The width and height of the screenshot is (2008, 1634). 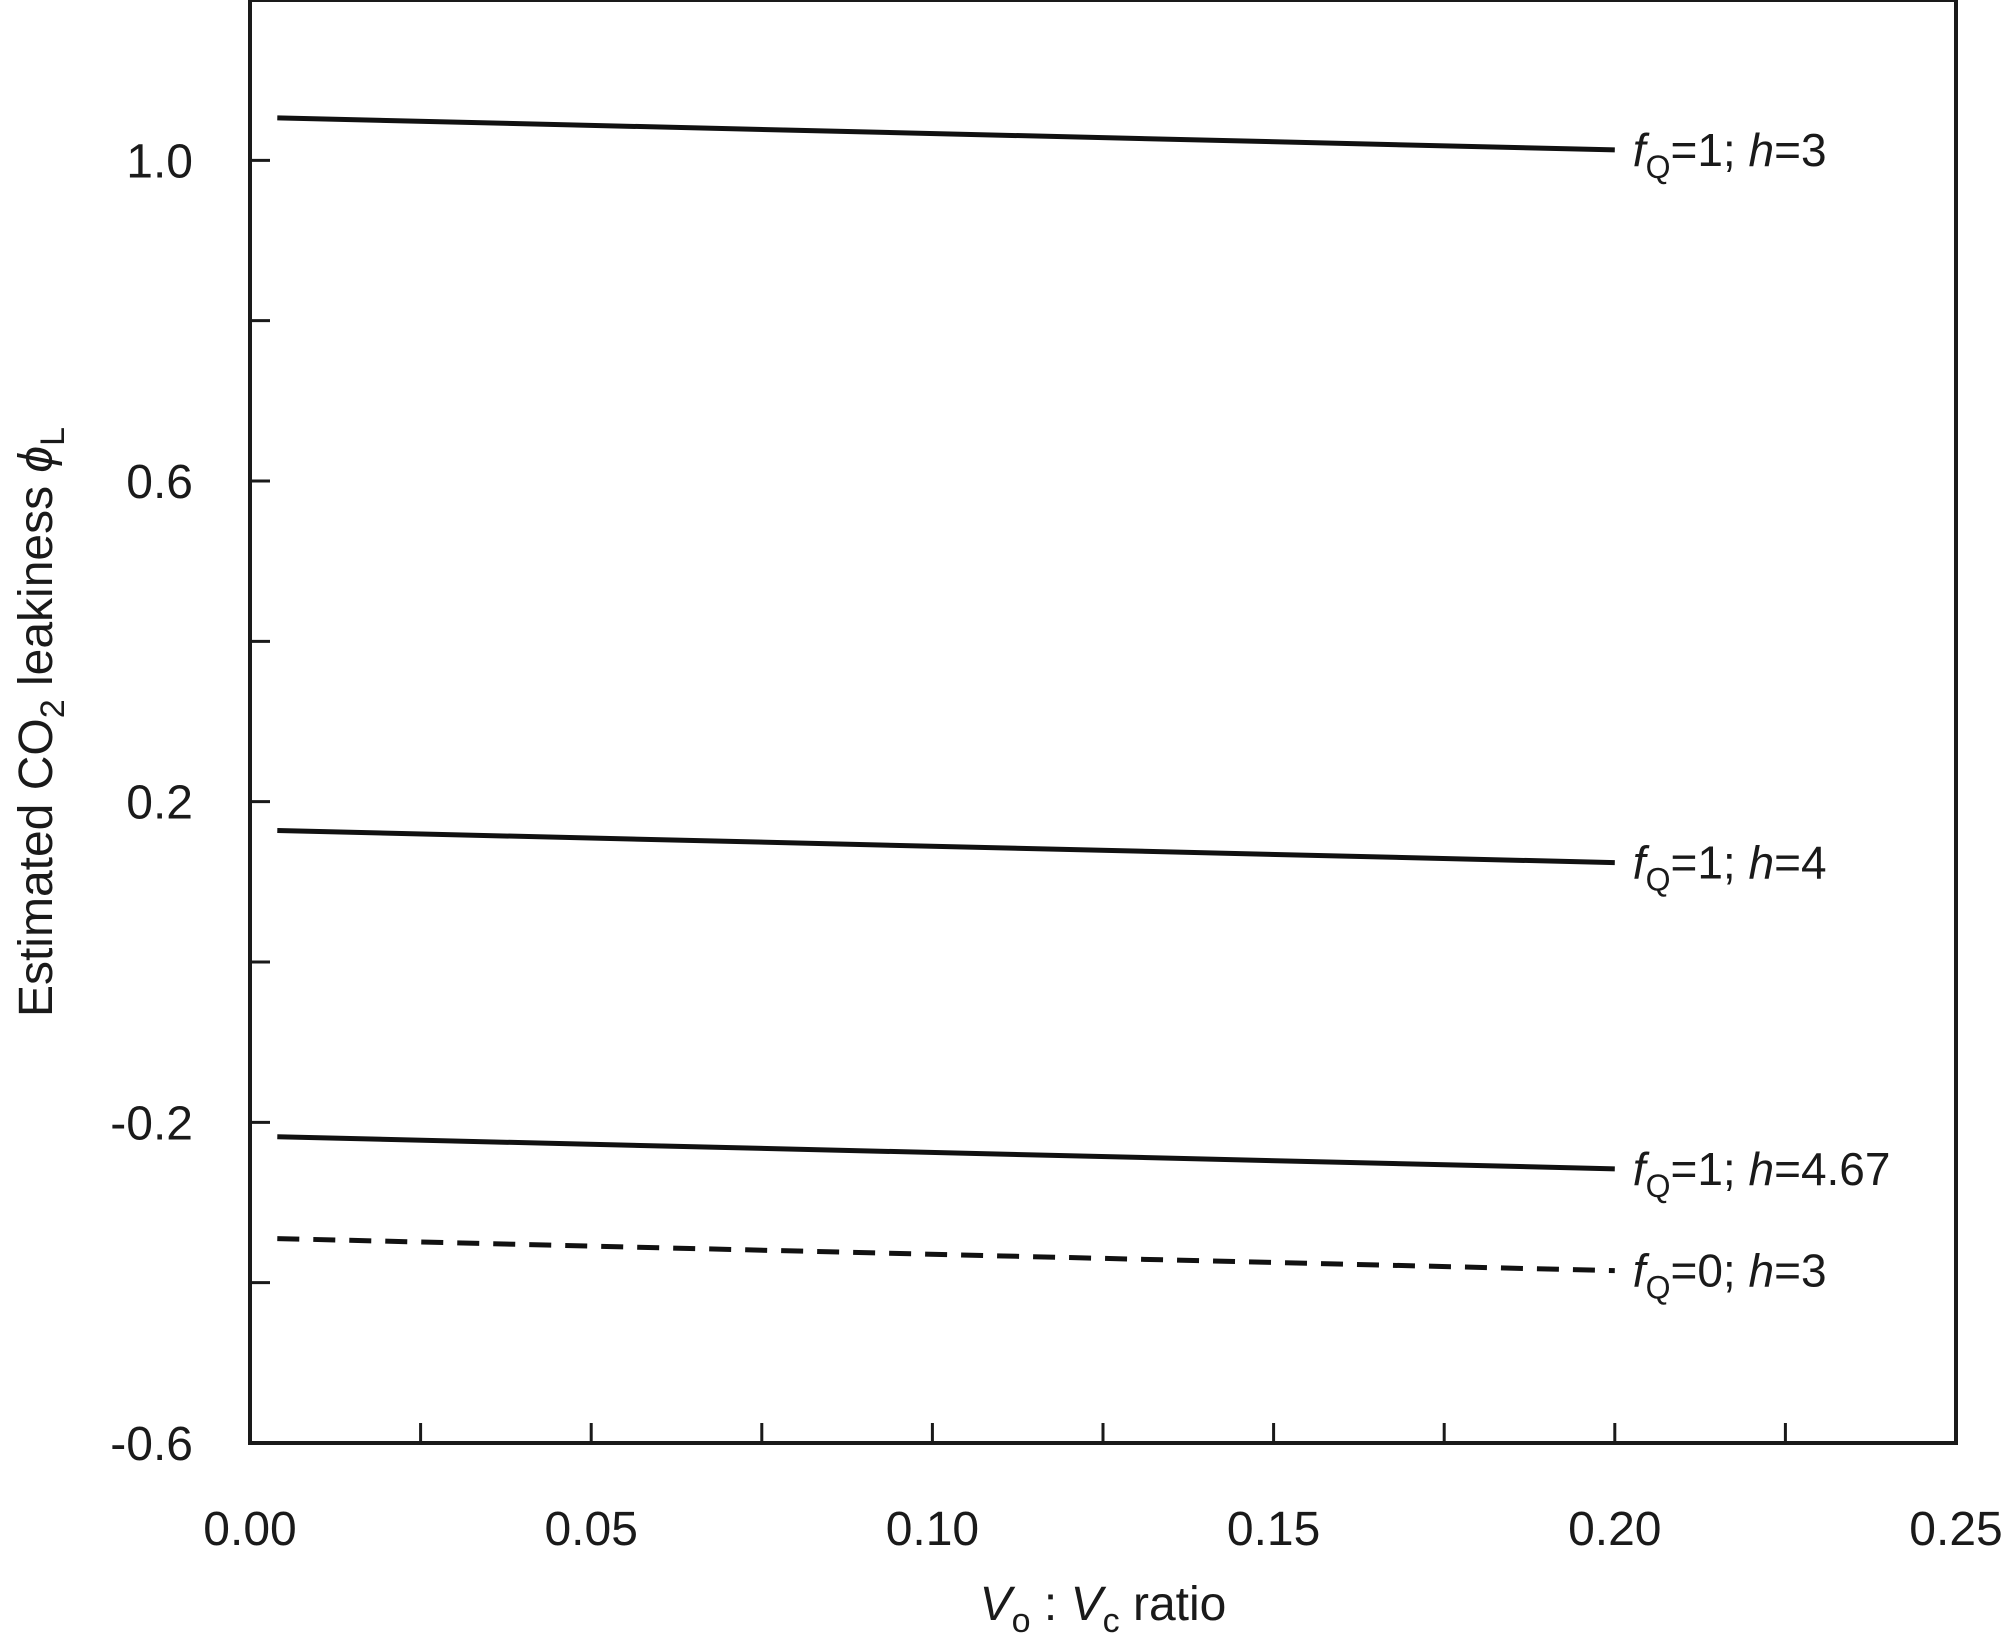 I want to click on x-tick-label: 0.25, so click(x=1955, y=1529).